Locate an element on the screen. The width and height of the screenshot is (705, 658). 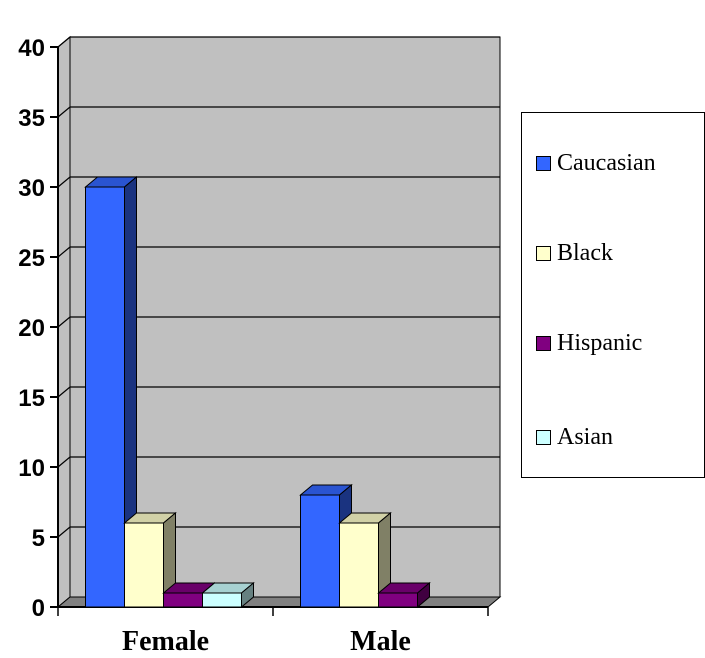
y-tick-label-40: 40 is located at coordinates (31, 48).